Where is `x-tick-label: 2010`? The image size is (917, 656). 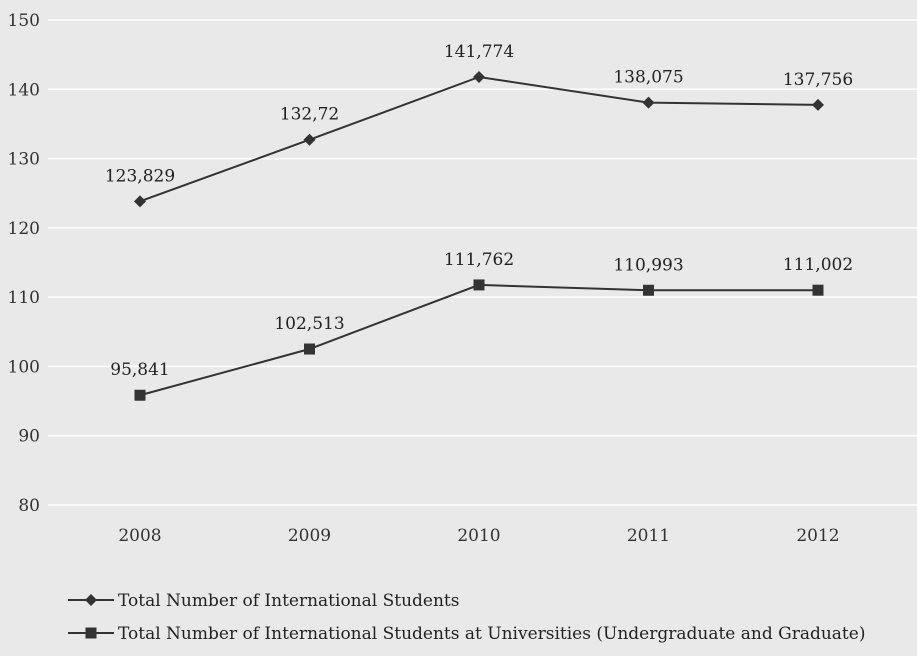
x-tick-label: 2010 is located at coordinates (478, 536).